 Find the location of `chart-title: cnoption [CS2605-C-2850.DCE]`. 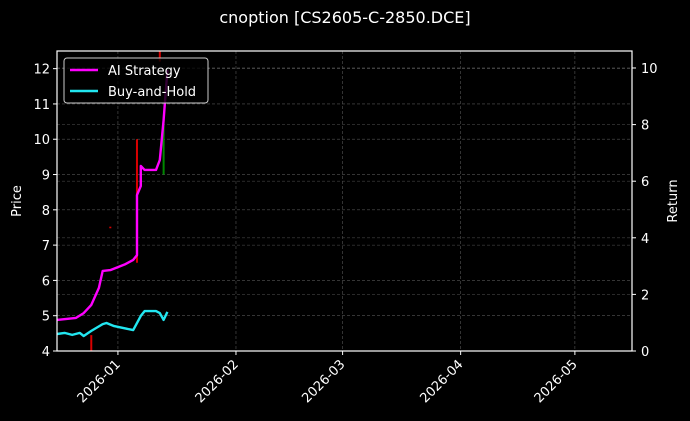

chart-title: cnoption [CS2605-C-2850.DCE] is located at coordinates (345, 17).